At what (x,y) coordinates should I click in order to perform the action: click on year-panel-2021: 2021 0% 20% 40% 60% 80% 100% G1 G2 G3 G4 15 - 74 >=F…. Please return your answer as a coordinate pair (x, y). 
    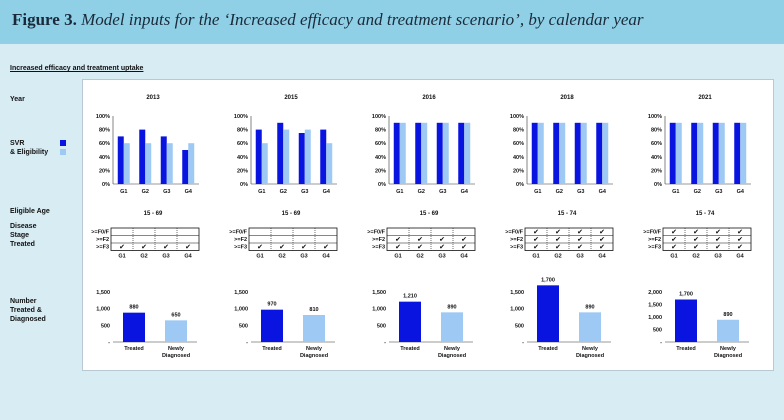
    Looking at the image, I should click on (697, 227).